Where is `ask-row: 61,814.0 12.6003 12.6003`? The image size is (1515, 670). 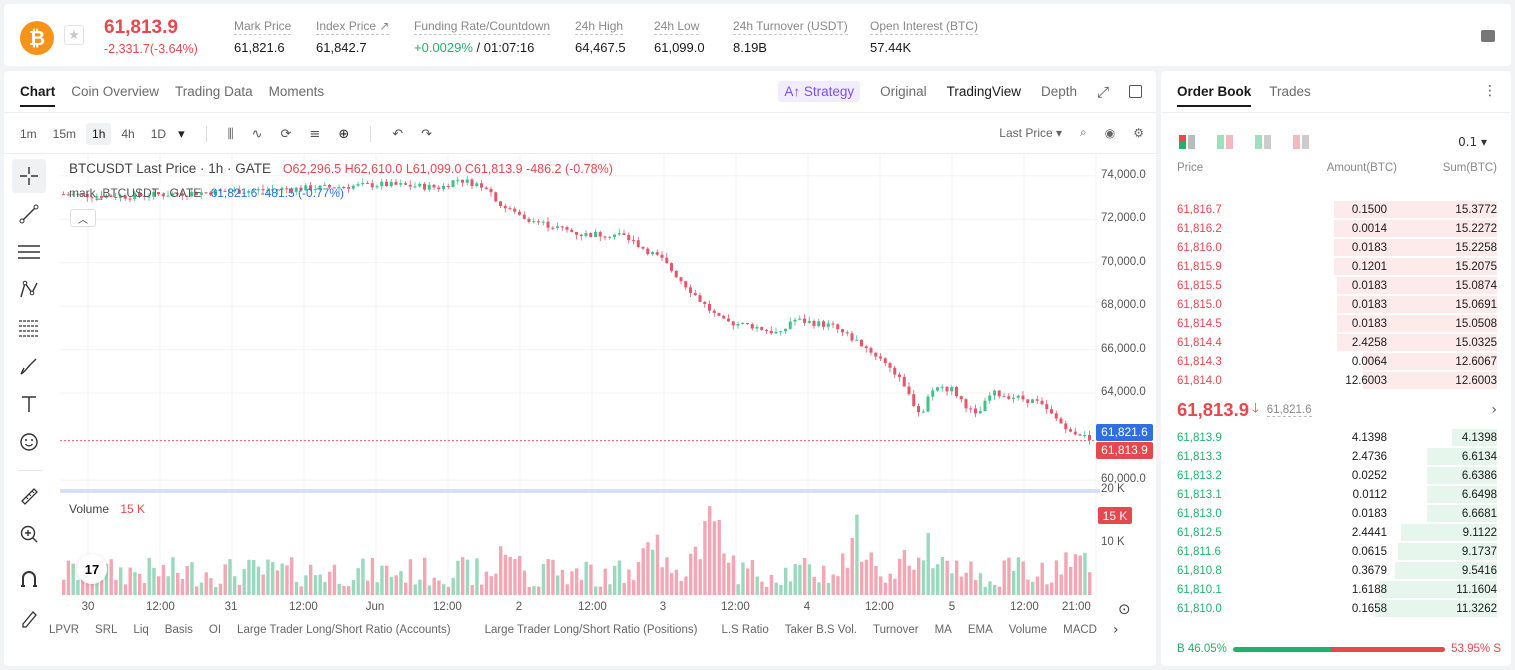
ask-row: 61,814.0 12.6003 12.6003 is located at coordinates (1336, 380).